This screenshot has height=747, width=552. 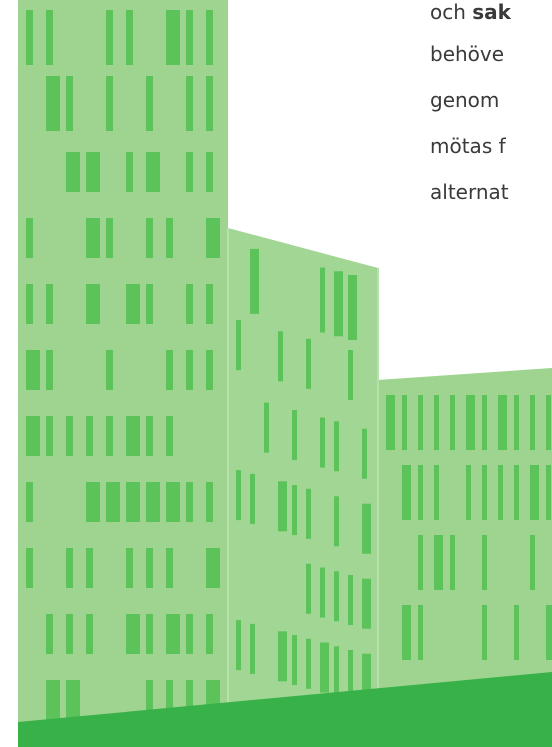 I want to click on text-line: genom, so click(x=464, y=100).